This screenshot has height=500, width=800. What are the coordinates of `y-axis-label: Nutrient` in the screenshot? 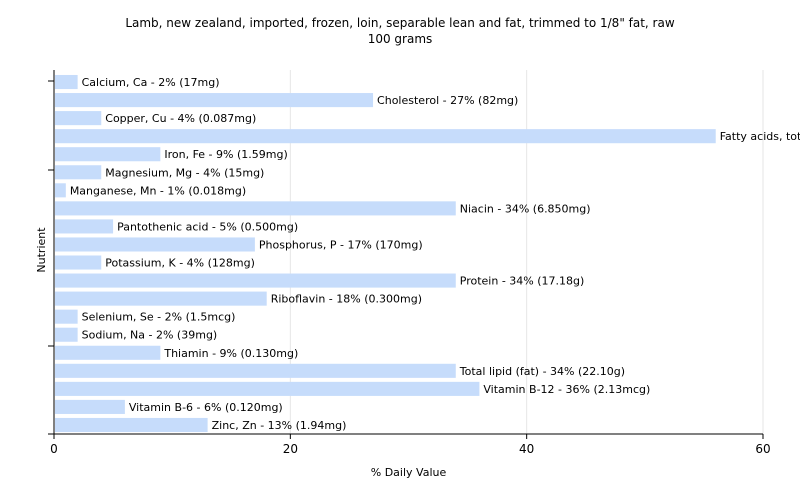 It's located at (41, 250).